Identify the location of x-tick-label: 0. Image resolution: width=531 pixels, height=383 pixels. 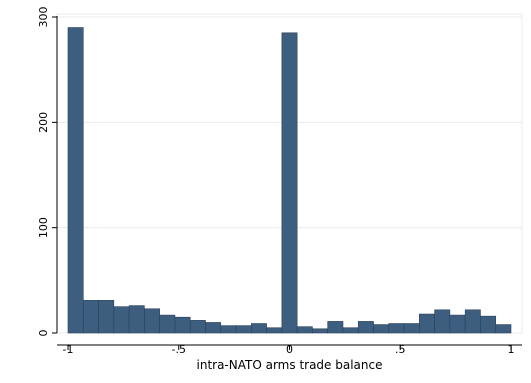
(289, 349).